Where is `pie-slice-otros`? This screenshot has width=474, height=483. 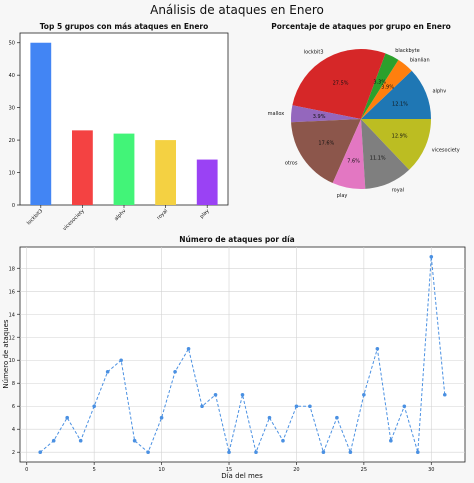
pie-slice-otros is located at coordinates (326, 151).